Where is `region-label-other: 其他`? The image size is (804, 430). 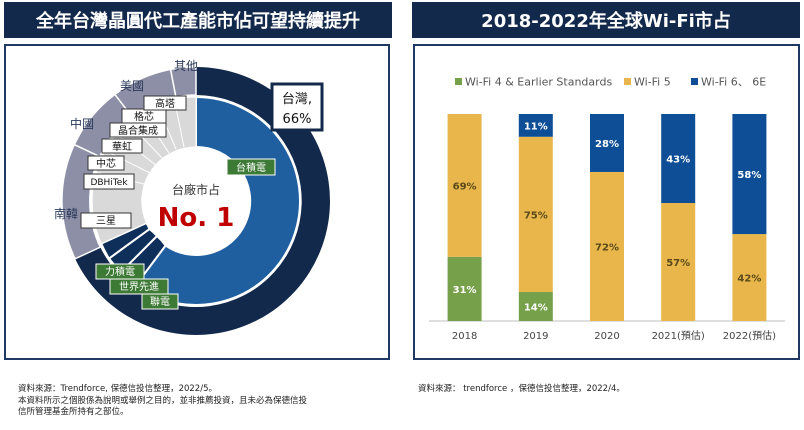 region-label-other: 其他 is located at coordinates (186, 66).